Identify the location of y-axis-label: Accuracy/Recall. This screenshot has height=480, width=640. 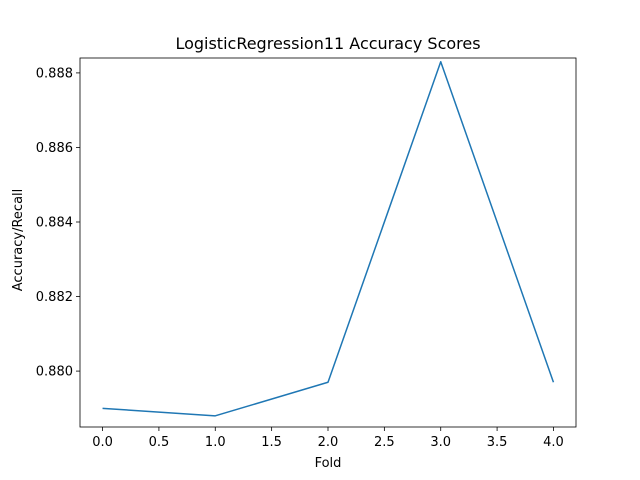
(18, 240).